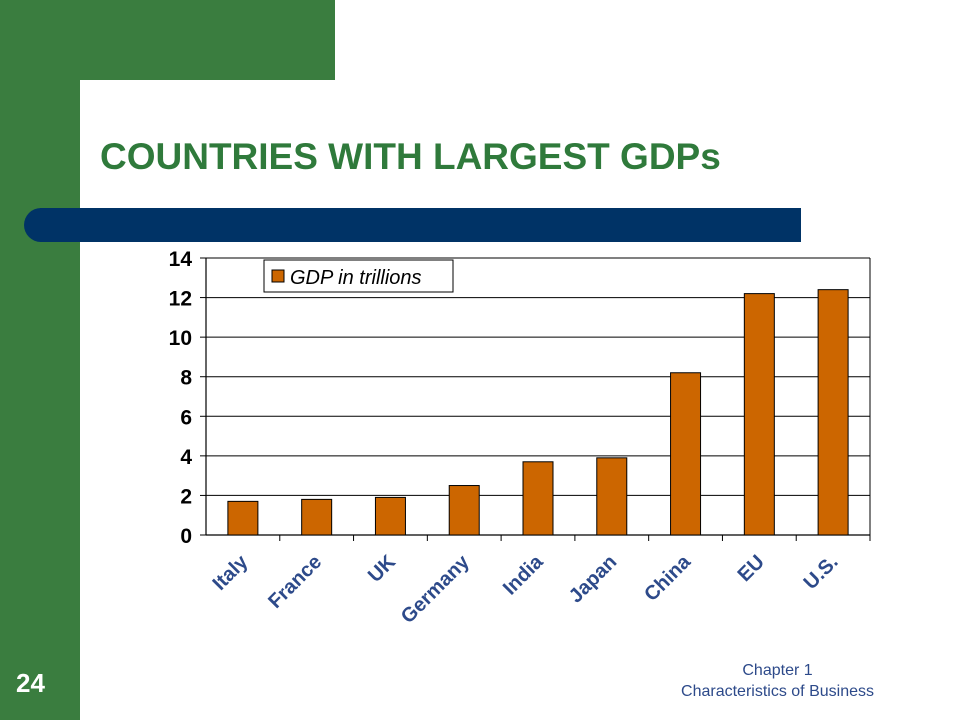  Describe the element at coordinates (231, 572) in the screenshot. I see `x-tick-label: Italy` at that location.